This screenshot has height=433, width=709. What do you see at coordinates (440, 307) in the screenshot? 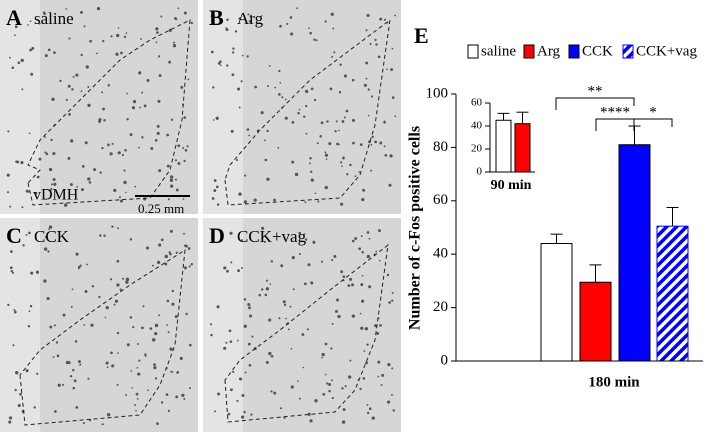
I see `y-tick-label: 20` at bounding box center [440, 307].